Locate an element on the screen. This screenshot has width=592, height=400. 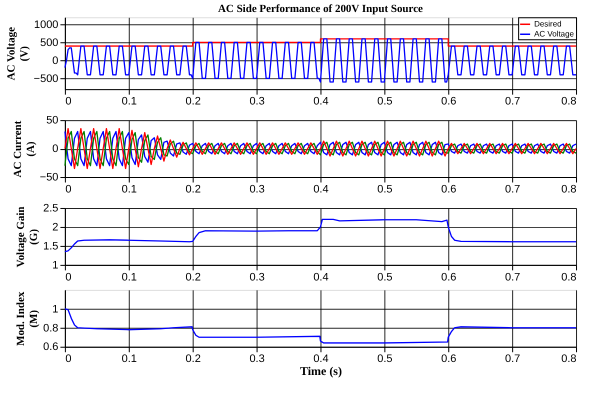
y-tick-label: 1000 is located at coordinates (46, 24).